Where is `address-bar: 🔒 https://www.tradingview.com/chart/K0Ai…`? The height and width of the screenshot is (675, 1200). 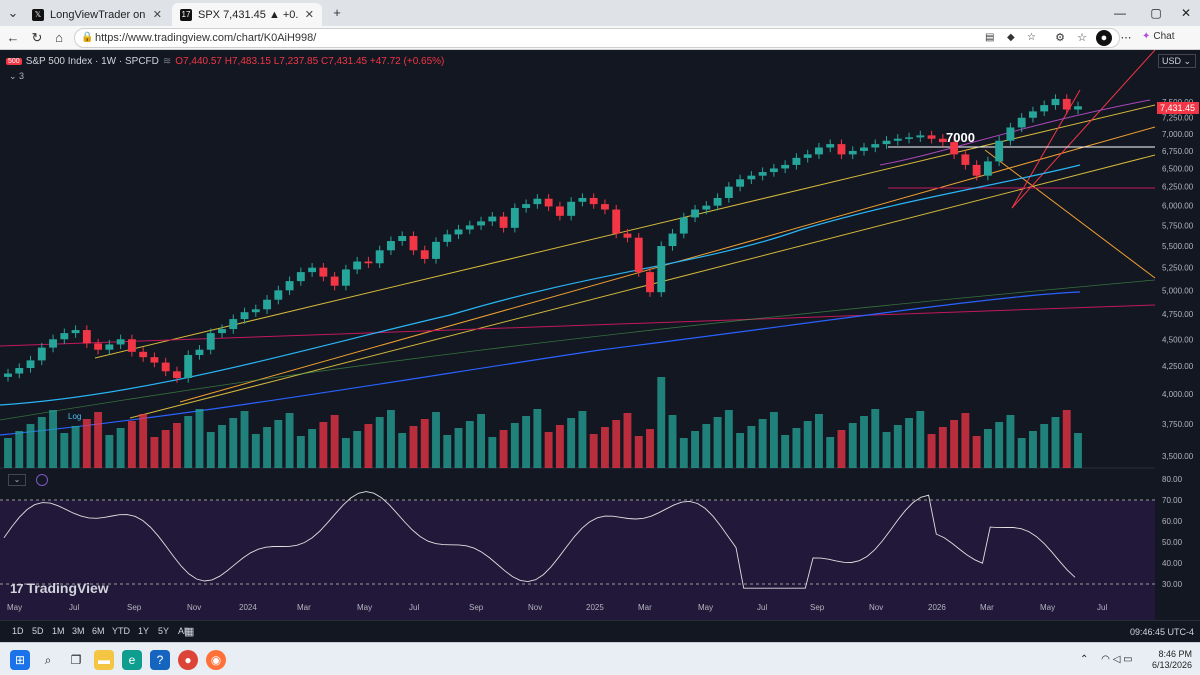 address-bar: 🔒 https://www.tradingview.com/chart/K0Ai… is located at coordinates (597, 38).